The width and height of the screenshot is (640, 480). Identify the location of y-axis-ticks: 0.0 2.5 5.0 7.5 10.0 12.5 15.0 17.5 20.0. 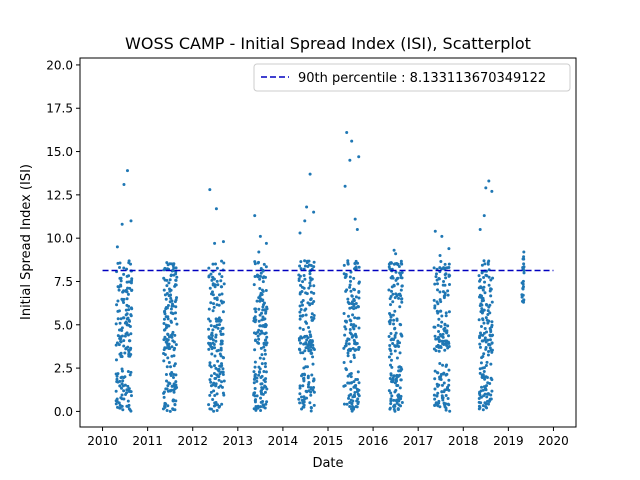
(63, 238).